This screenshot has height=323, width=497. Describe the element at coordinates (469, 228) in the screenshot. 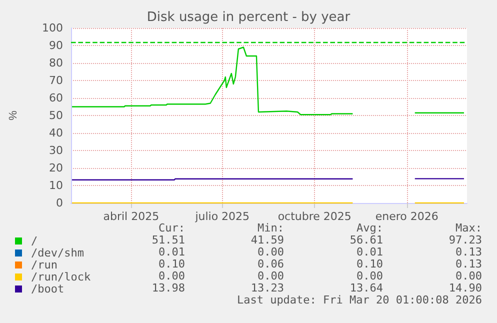

I see `text: Max:` at that location.